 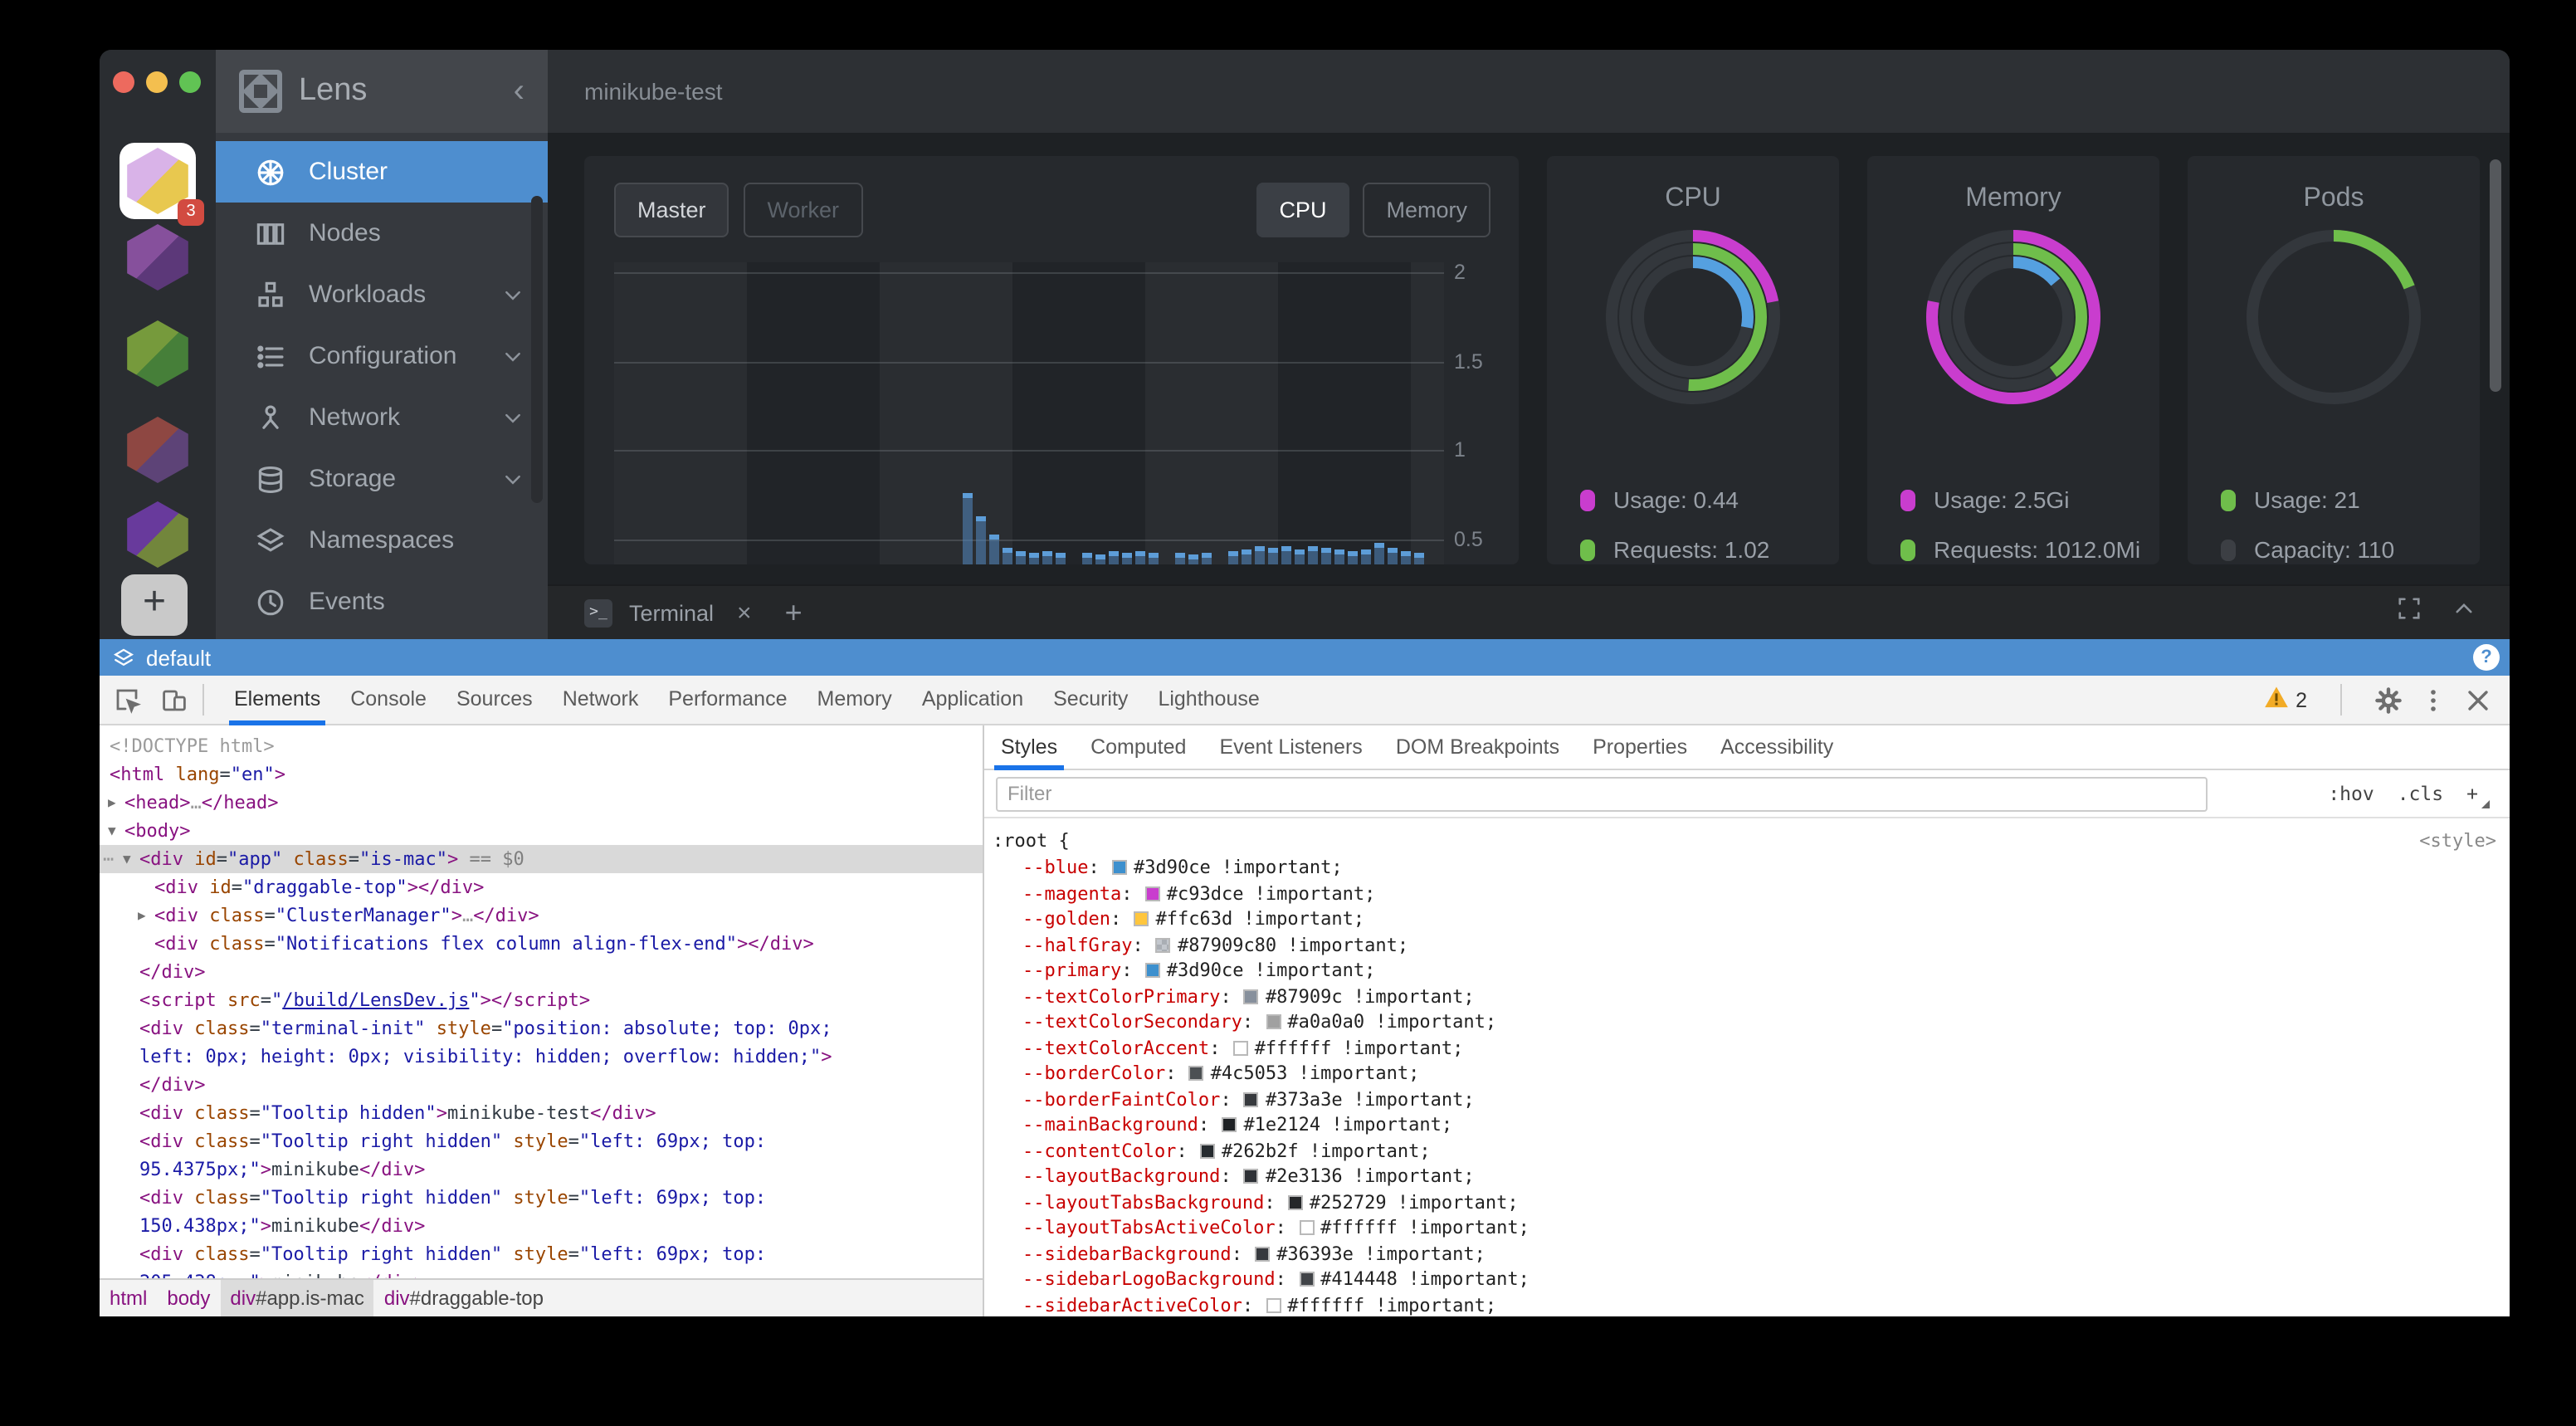 What do you see at coordinates (1029, 747) in the screenshot?
I see `styles-tab-styles: Styles` at bounding box center [1029, 747].